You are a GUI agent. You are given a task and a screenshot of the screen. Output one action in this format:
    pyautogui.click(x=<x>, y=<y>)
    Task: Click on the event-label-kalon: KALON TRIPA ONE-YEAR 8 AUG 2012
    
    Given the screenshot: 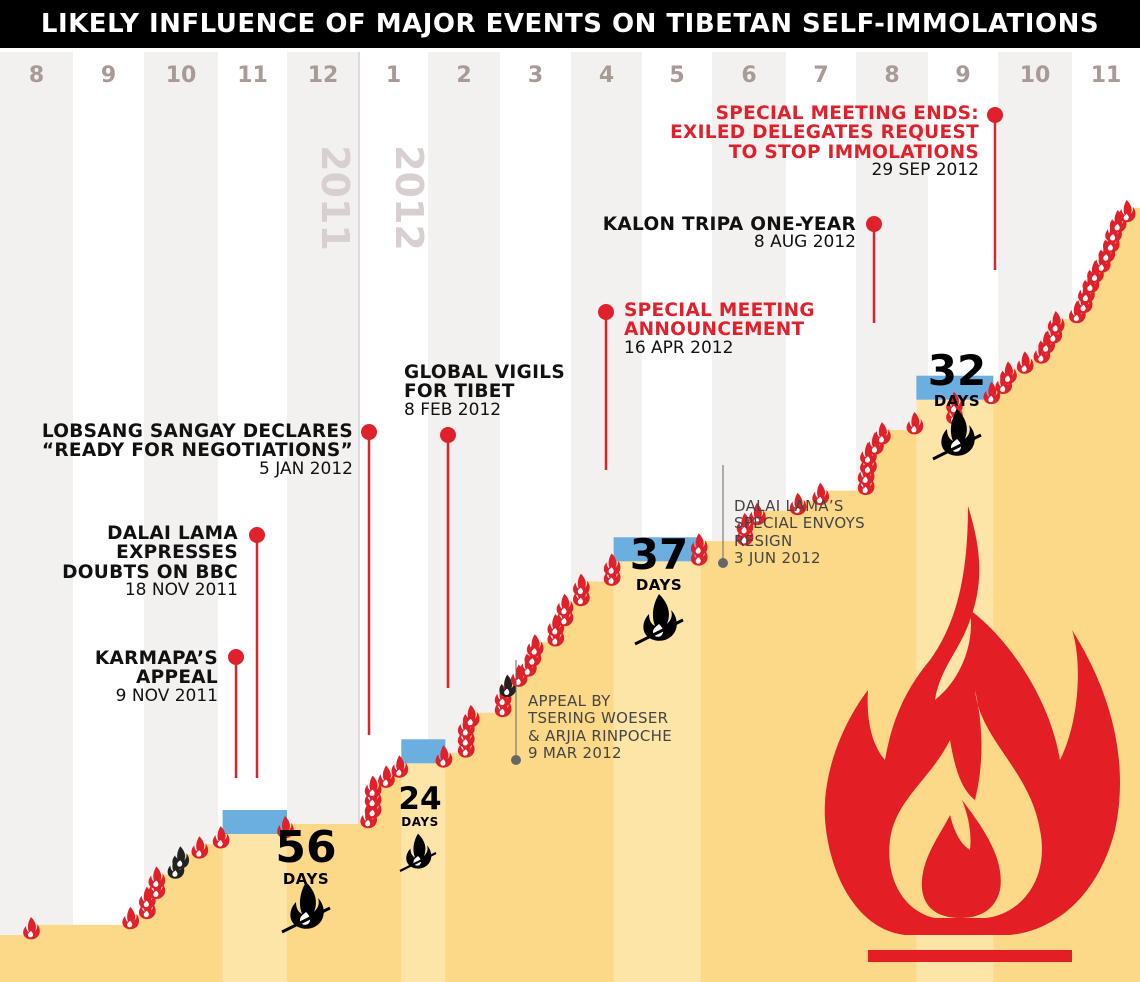 What is the action you would take?
    pyautogui.click(x=729, y=233)
    